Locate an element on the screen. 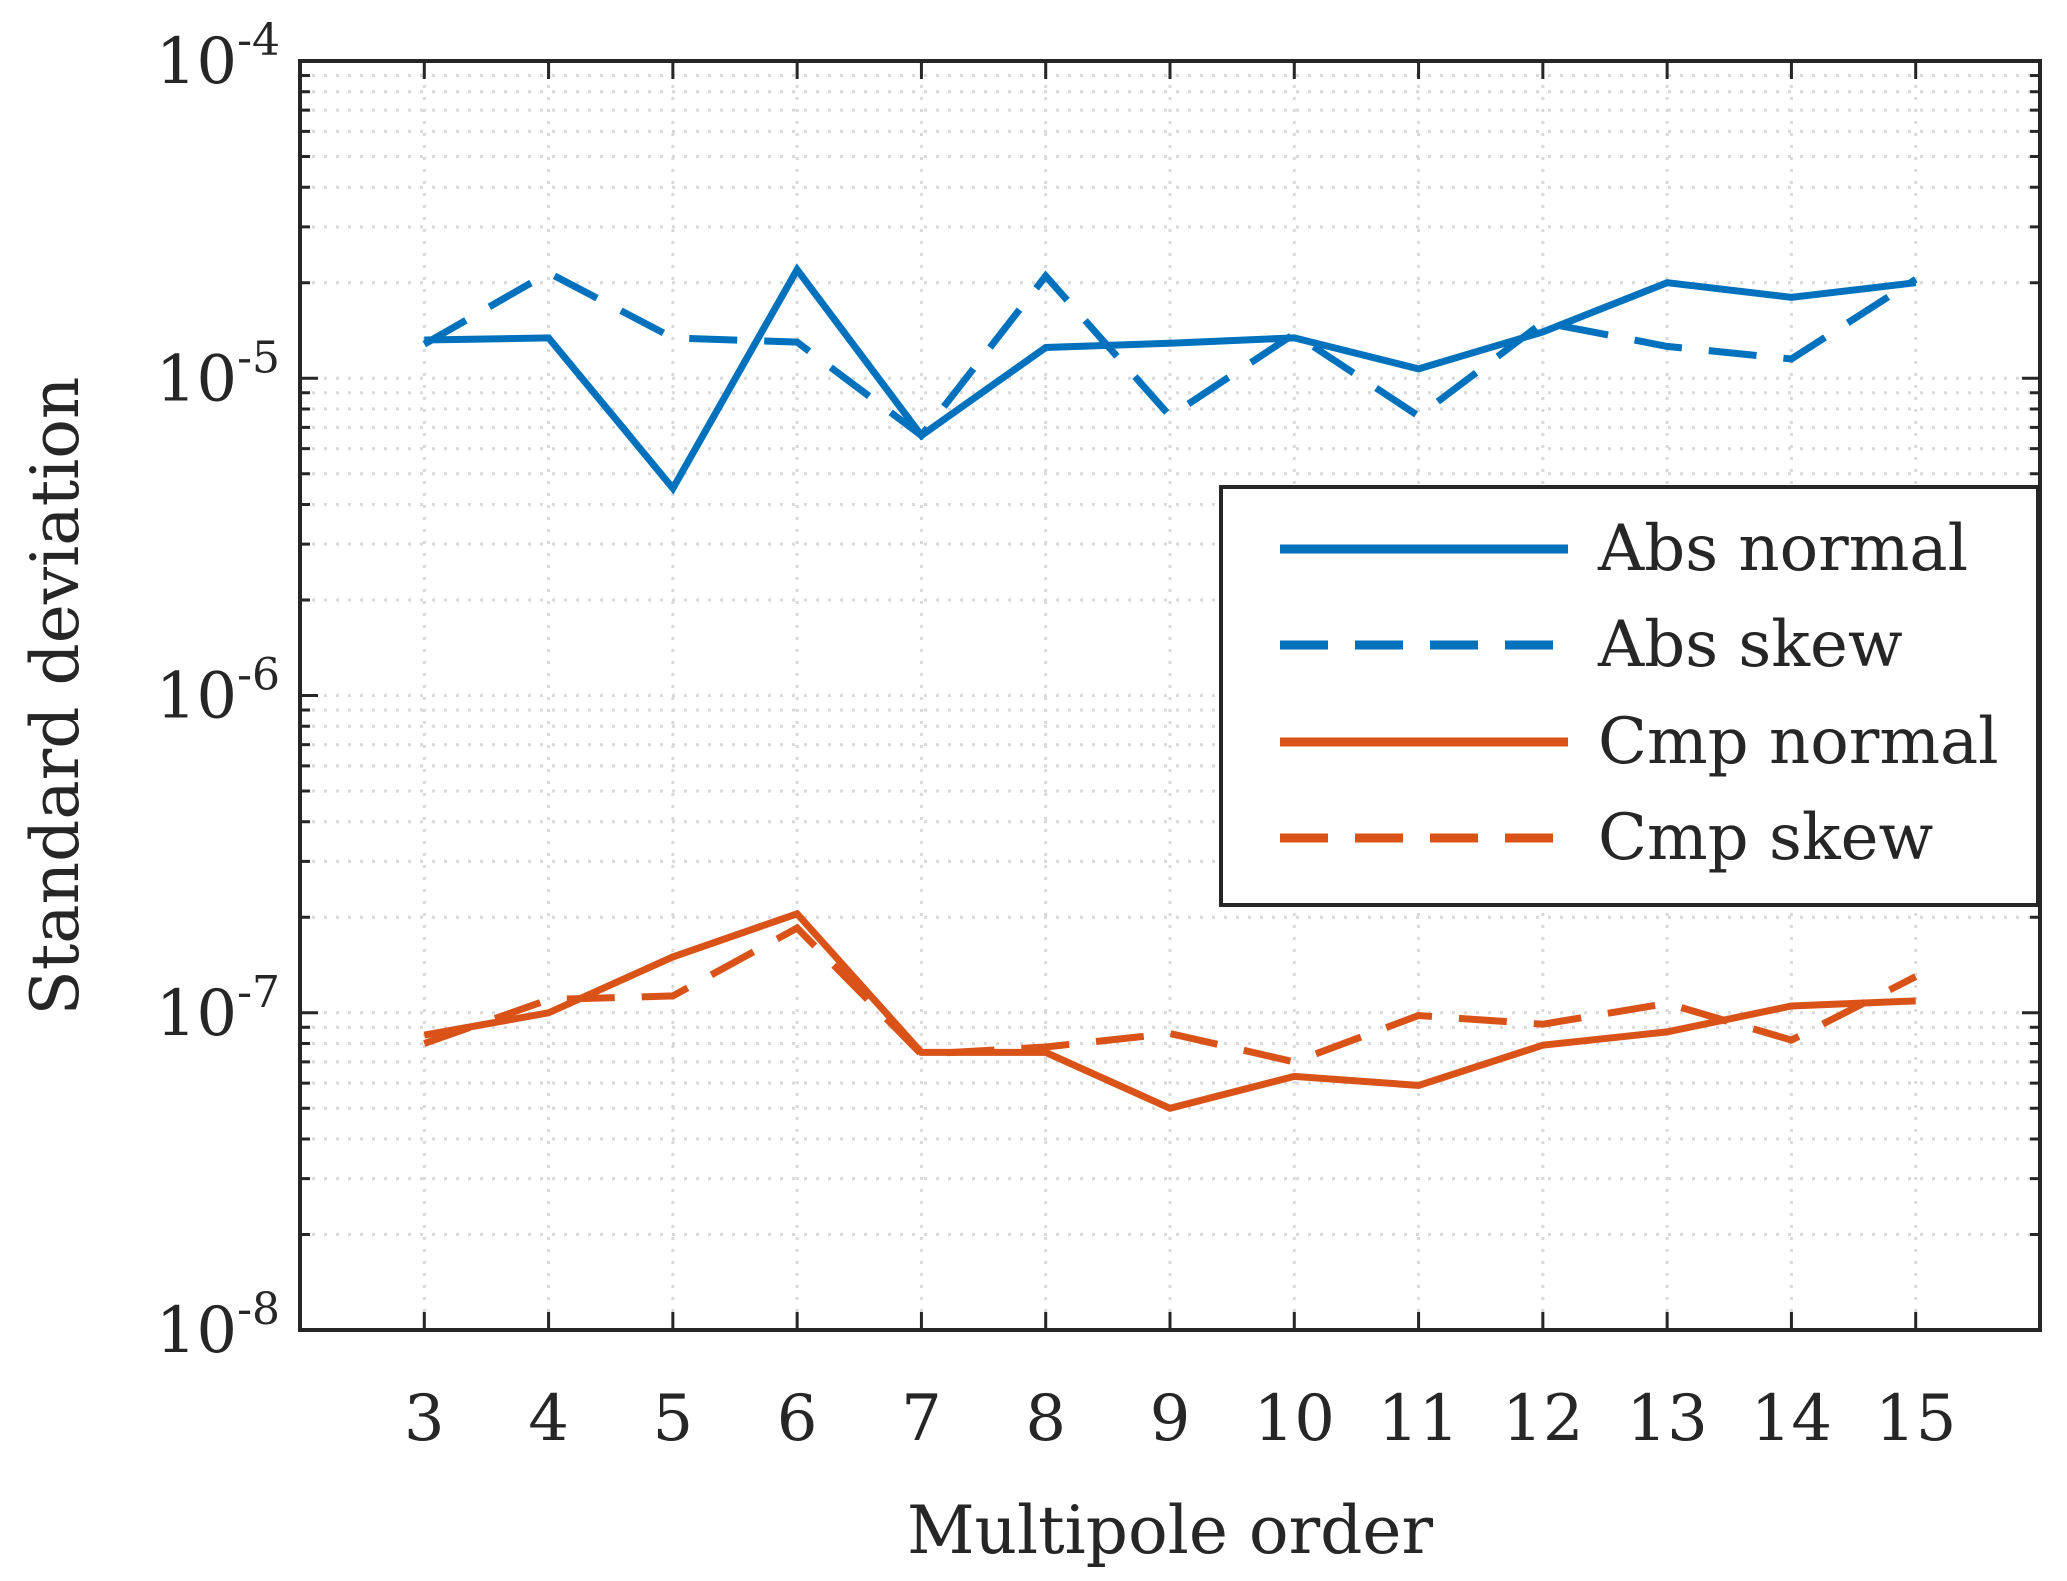 The width and height of the screenshot is (2067, 1581). x-tick-label: 9 is located at coordinates (1170, 1419).